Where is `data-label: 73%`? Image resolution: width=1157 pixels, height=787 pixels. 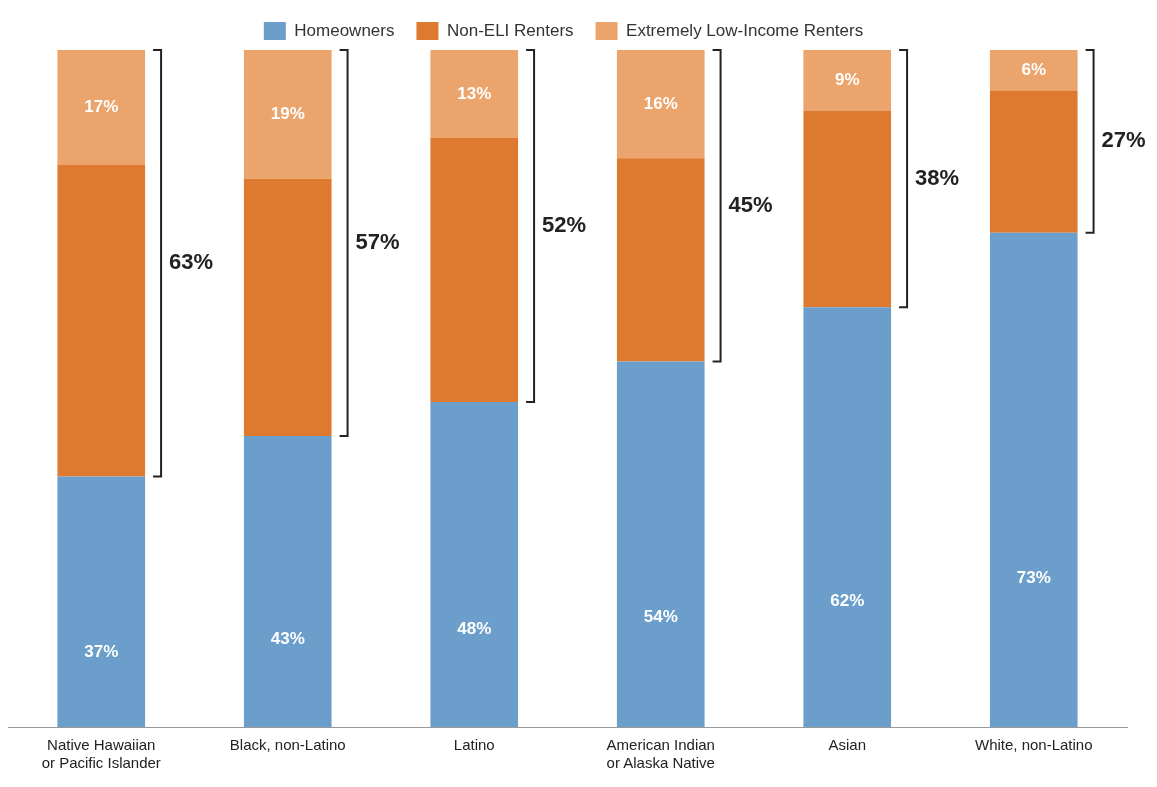
data-label: 73% is located at coordinates (1033, 578).